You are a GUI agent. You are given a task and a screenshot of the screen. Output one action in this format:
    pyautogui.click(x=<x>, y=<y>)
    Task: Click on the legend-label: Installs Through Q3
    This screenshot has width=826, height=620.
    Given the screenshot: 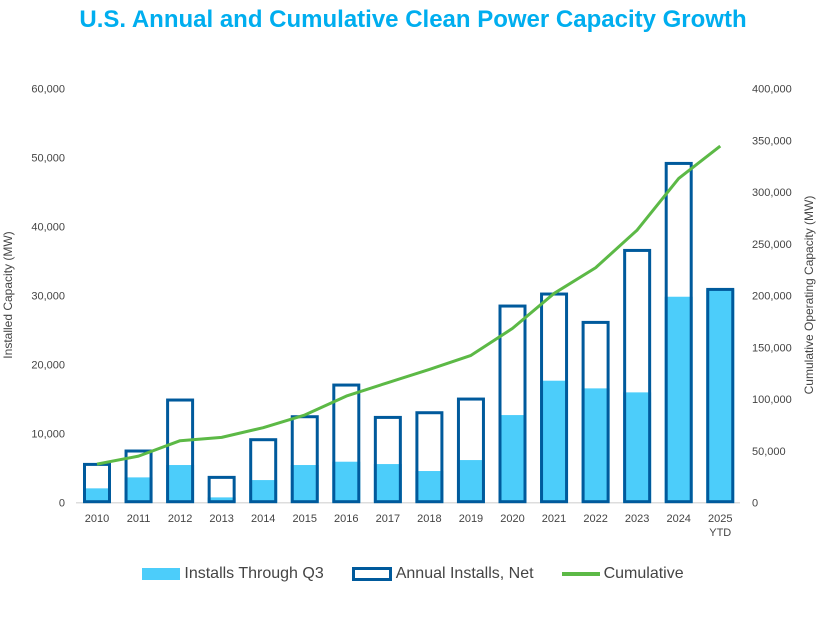 What is the action you would take?
    pyautogui.click(x=254, y=573)
    